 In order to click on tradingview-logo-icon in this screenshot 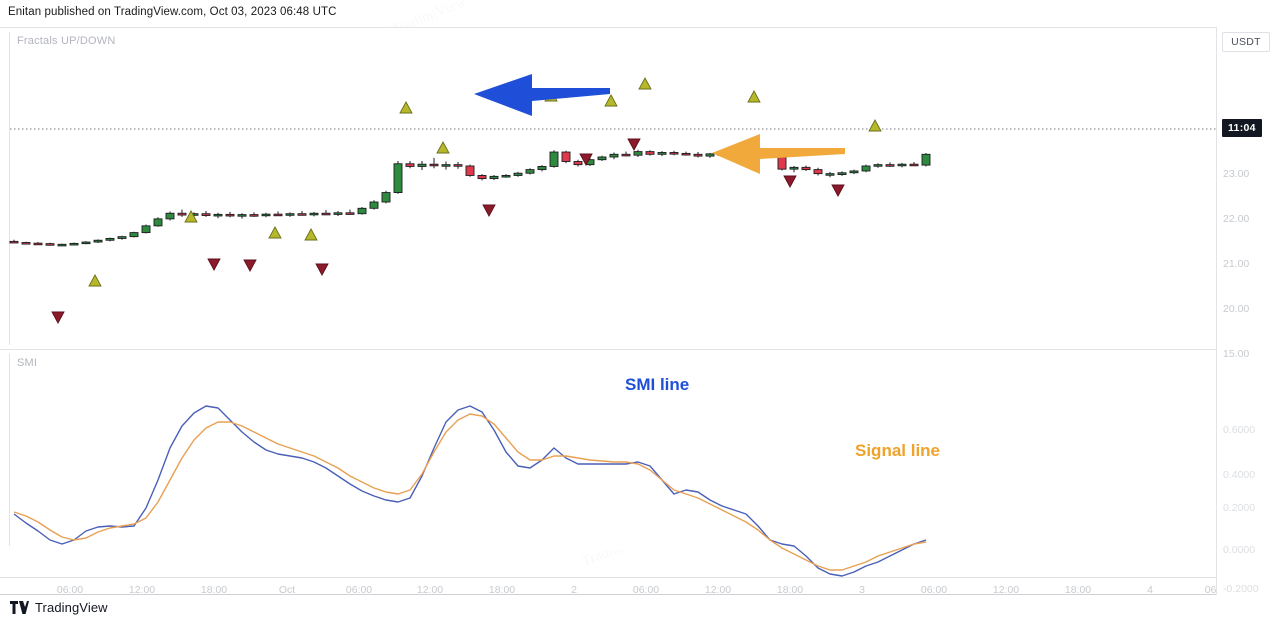, I will do `click(19, 607)`.